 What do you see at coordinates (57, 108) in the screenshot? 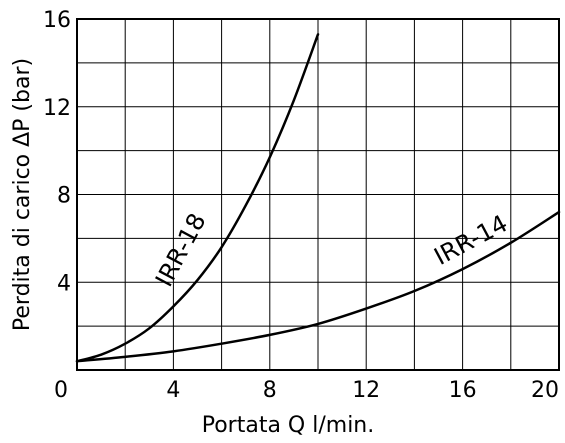
I see `y-tick-label-12: 12` at bounding box center [57, 108].